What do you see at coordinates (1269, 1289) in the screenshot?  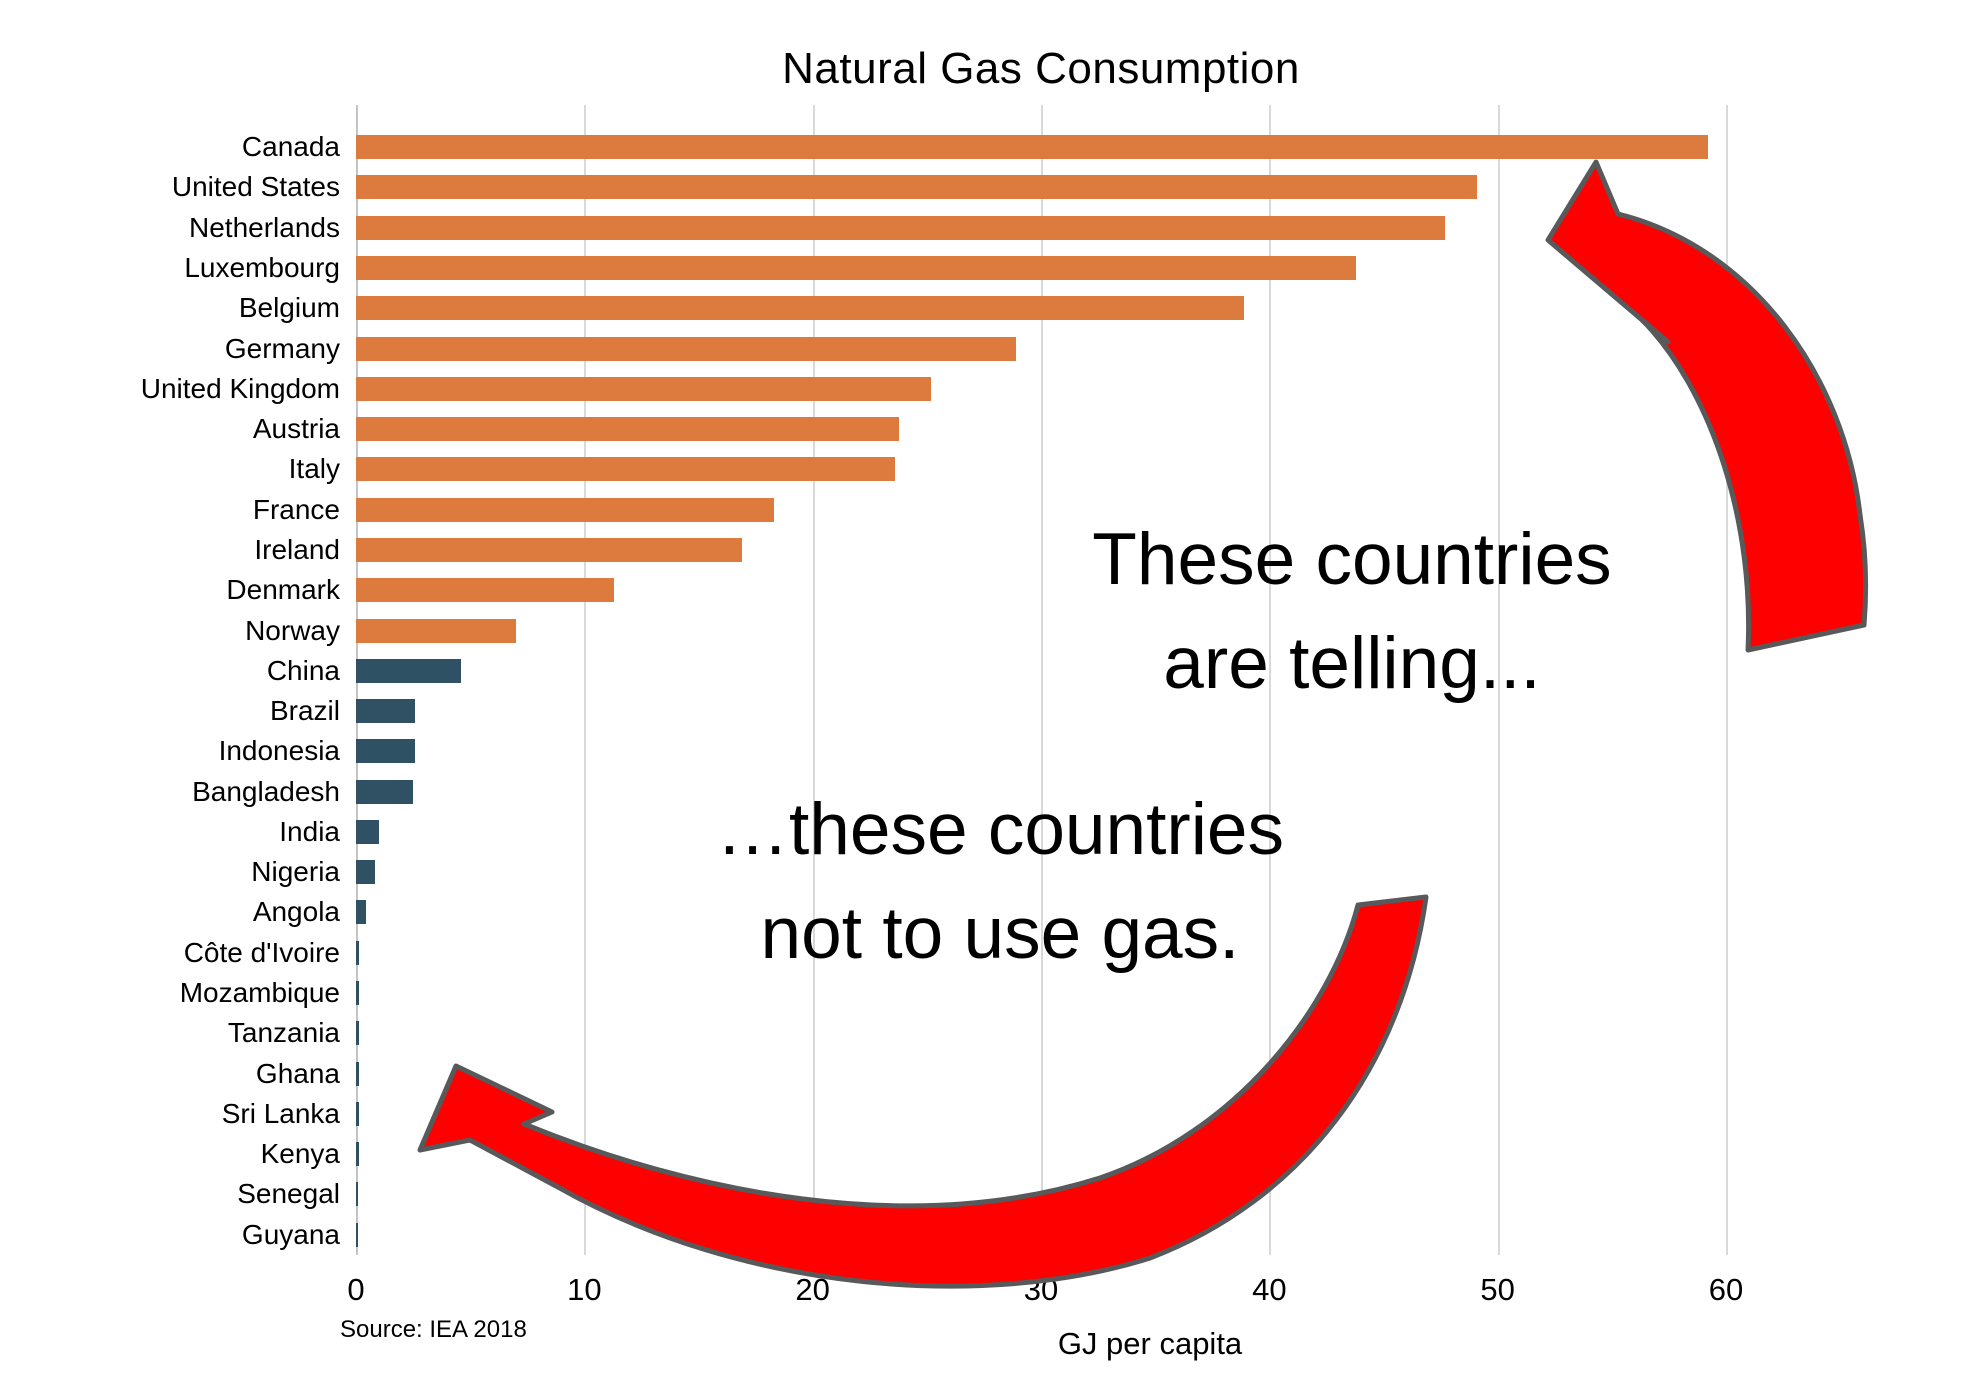 I see `x-tick-label: 40` at bounding box center [1269, 1289].